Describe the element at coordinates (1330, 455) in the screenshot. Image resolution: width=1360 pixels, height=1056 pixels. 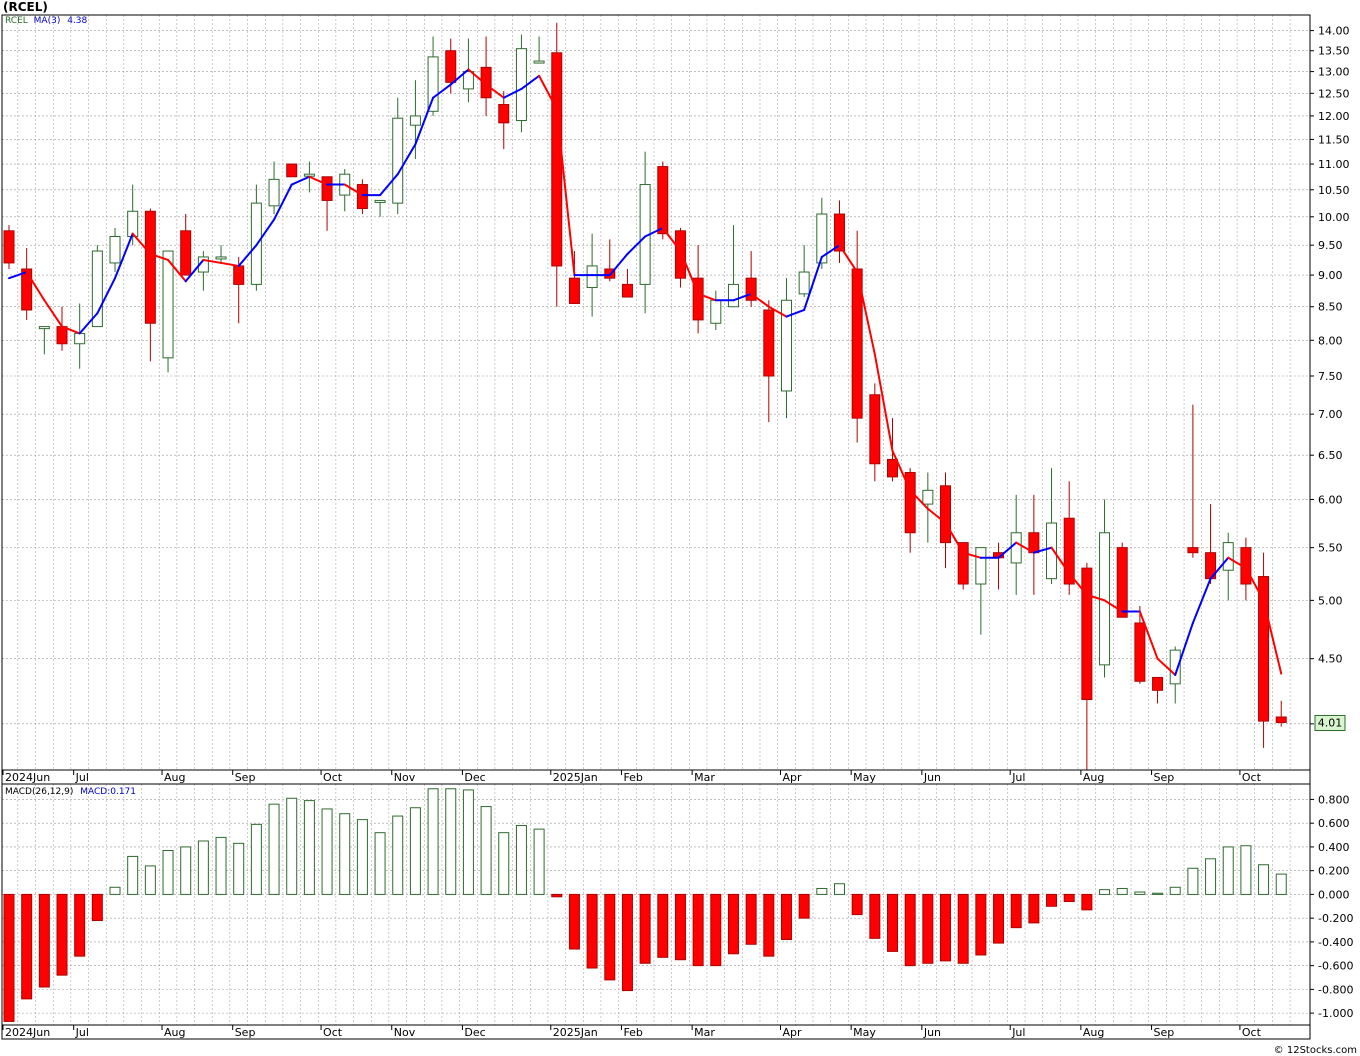
I see `price-tick-label: 6.50` at that location.